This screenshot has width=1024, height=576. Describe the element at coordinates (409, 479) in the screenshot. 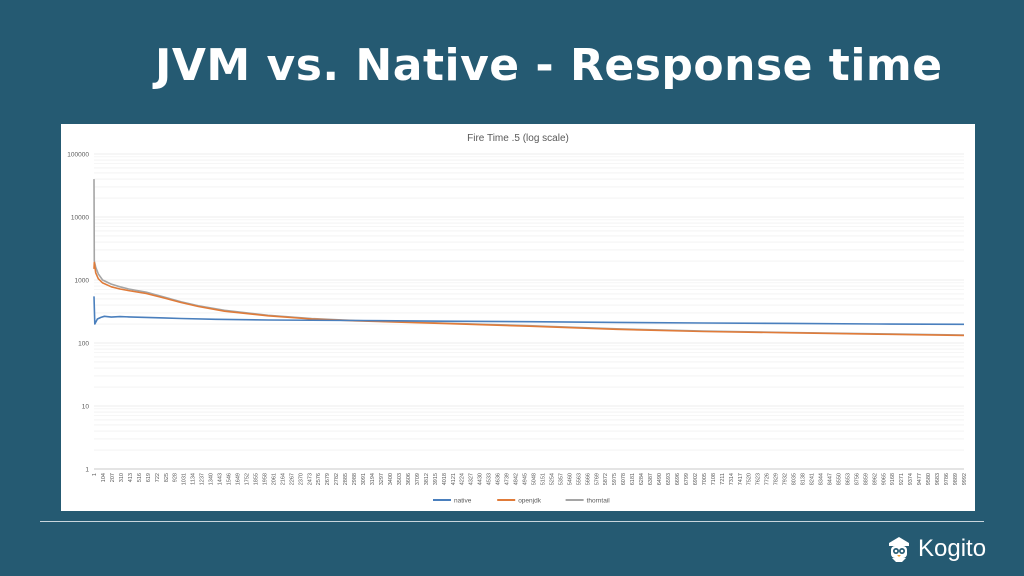

I see `x-tick-label: 3606` at that location.